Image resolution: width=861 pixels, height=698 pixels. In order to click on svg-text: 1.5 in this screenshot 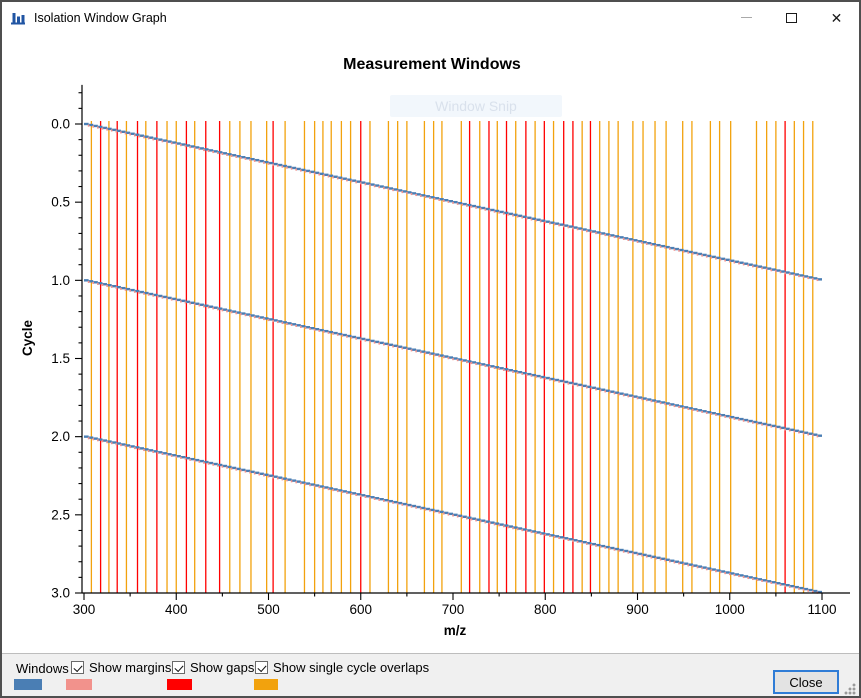, I will do `click(60, 358)`.